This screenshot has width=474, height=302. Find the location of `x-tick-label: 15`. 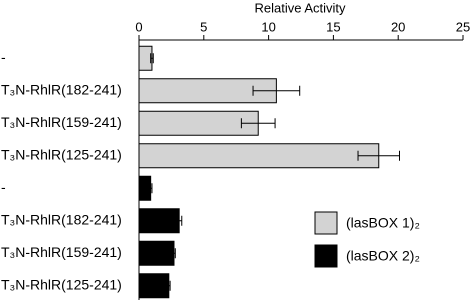

x-tick-label: 15 is located at coordinates (333, 26).